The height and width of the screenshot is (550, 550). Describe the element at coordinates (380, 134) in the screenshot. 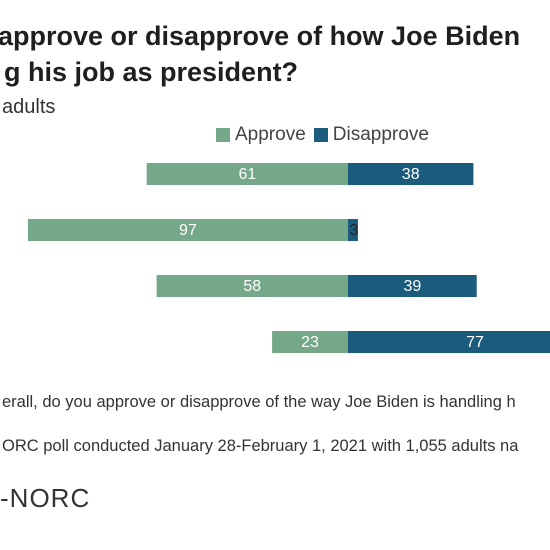

I see `legend-label-disapprove: Disapprove` at that location.